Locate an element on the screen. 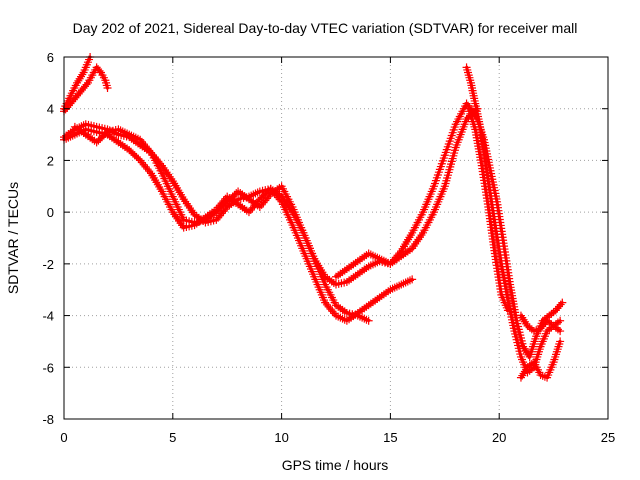 This screenshot has width=640, height=480. x-tick-label: 10 is located at coordinates (281, 437).